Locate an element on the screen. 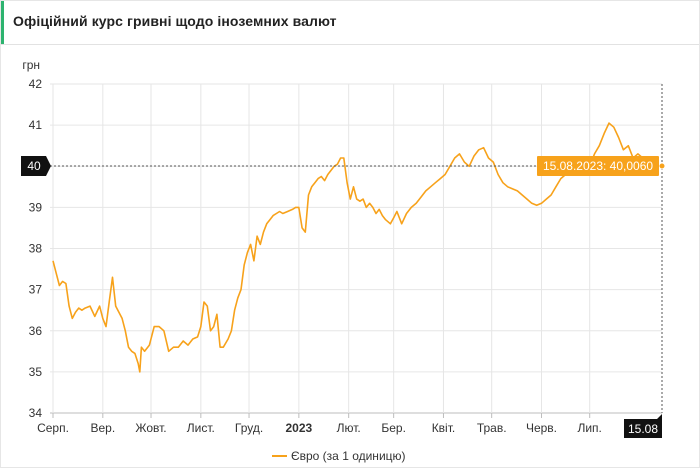  x-tick-label: Квіт. is located at coordinates (444, 428).